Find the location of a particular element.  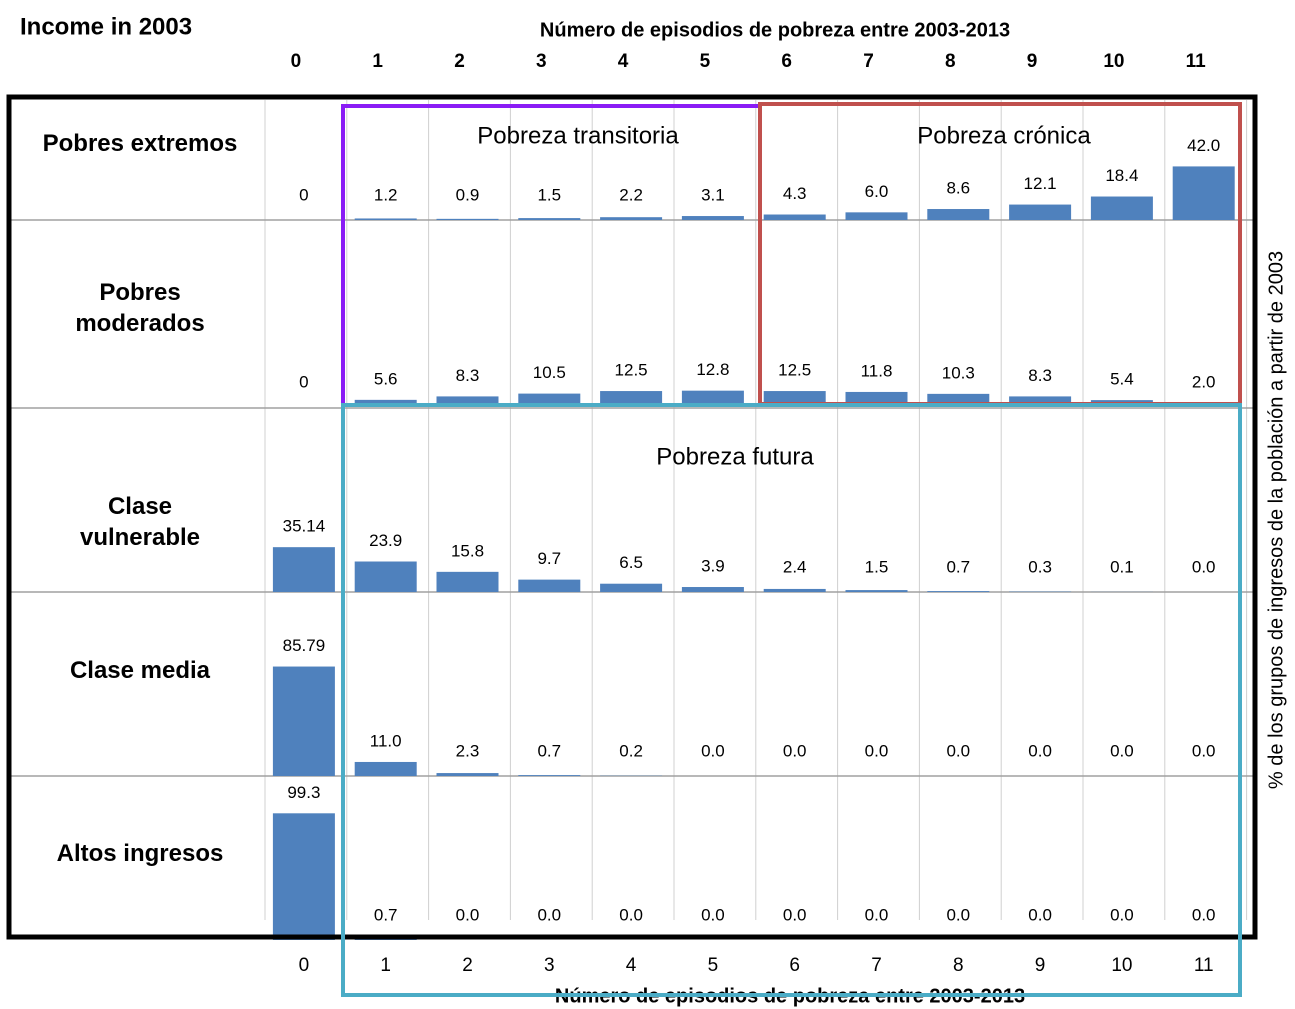

value-label: 5.6 is located at coordinates (386, 378).